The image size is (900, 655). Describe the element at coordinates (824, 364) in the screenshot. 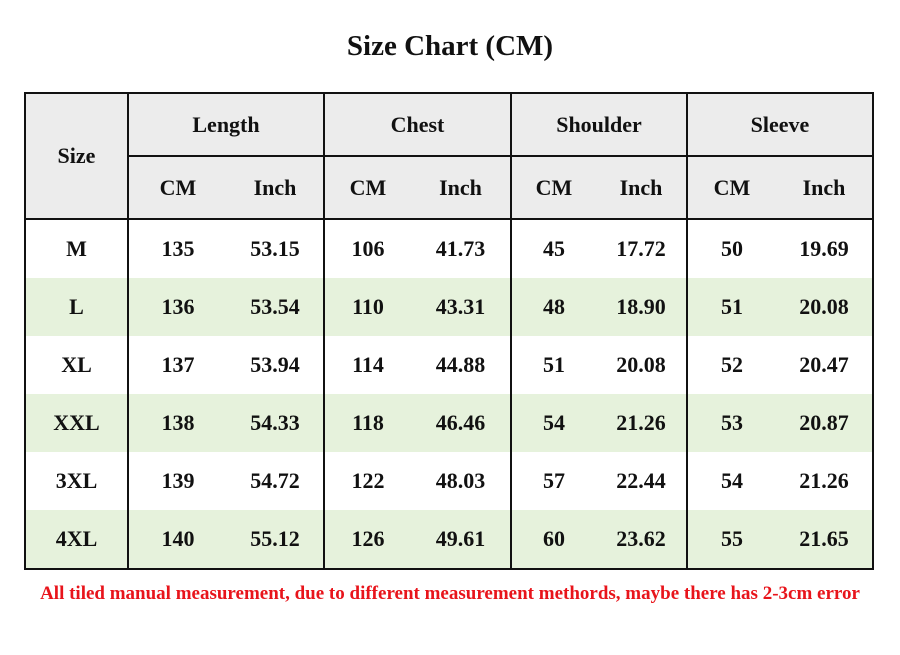

I see `value-cell: 20.47` at that location.